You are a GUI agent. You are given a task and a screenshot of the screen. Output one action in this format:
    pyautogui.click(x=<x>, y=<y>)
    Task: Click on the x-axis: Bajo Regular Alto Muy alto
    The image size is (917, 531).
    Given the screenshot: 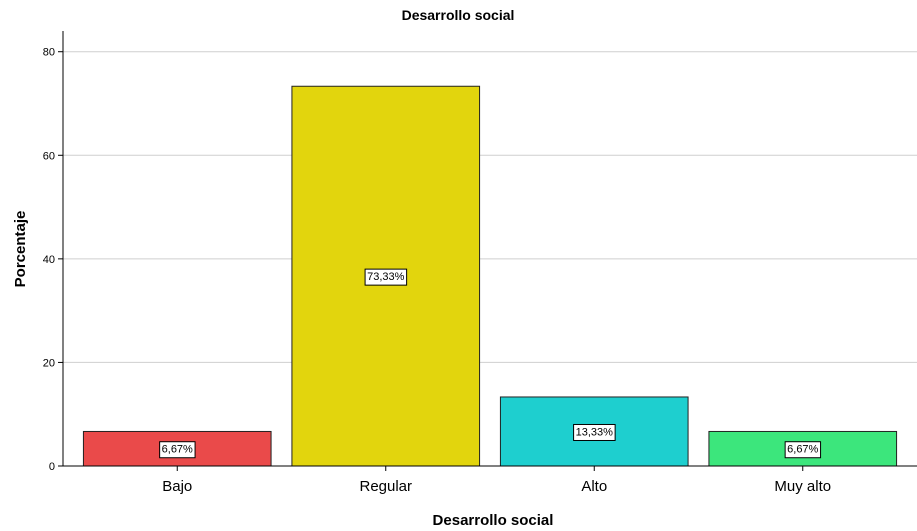 What is the action you would take?
    pyautogui.click(x=490, y=480)
    